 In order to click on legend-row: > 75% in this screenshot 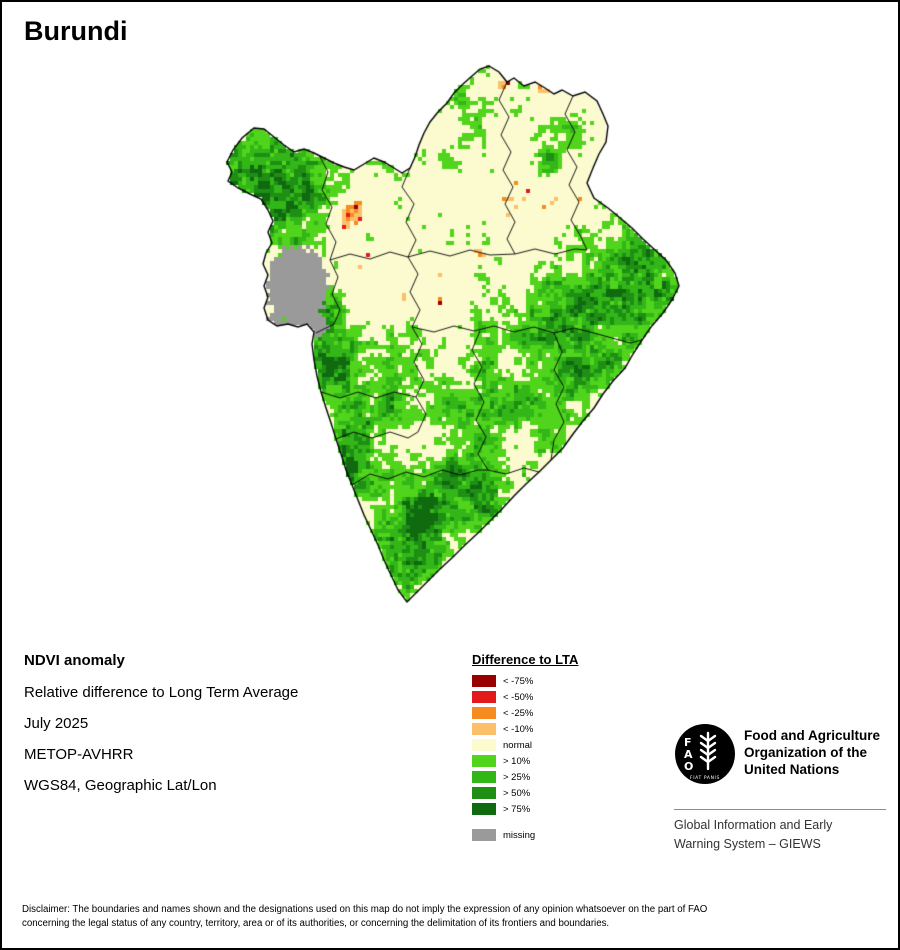, I will do `click(525, 809)`.